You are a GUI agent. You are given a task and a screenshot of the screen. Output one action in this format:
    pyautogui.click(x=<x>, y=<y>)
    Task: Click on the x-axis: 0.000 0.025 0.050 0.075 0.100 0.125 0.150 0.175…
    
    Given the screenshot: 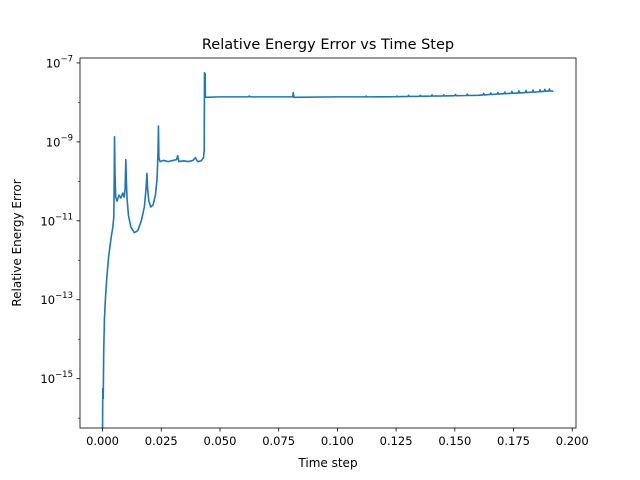 What is the action you would take?
    pyautogui.click(x=337, y=438)
    